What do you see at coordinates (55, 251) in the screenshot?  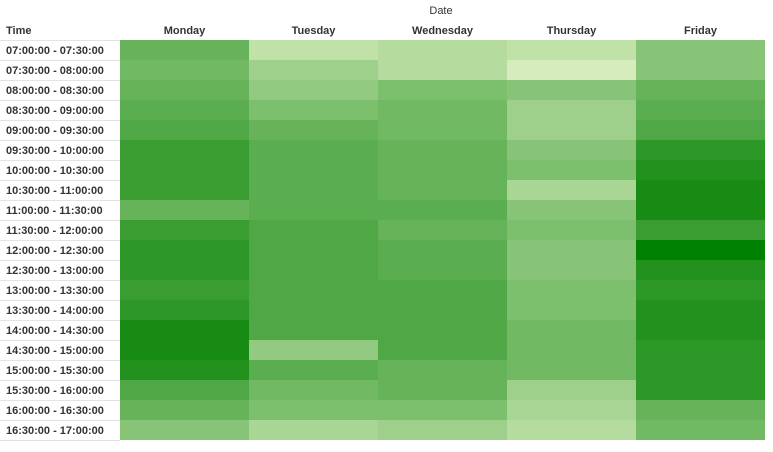 I see `row-header: 12:00:00 - 12:30:00` at bounding box center [55, 251].